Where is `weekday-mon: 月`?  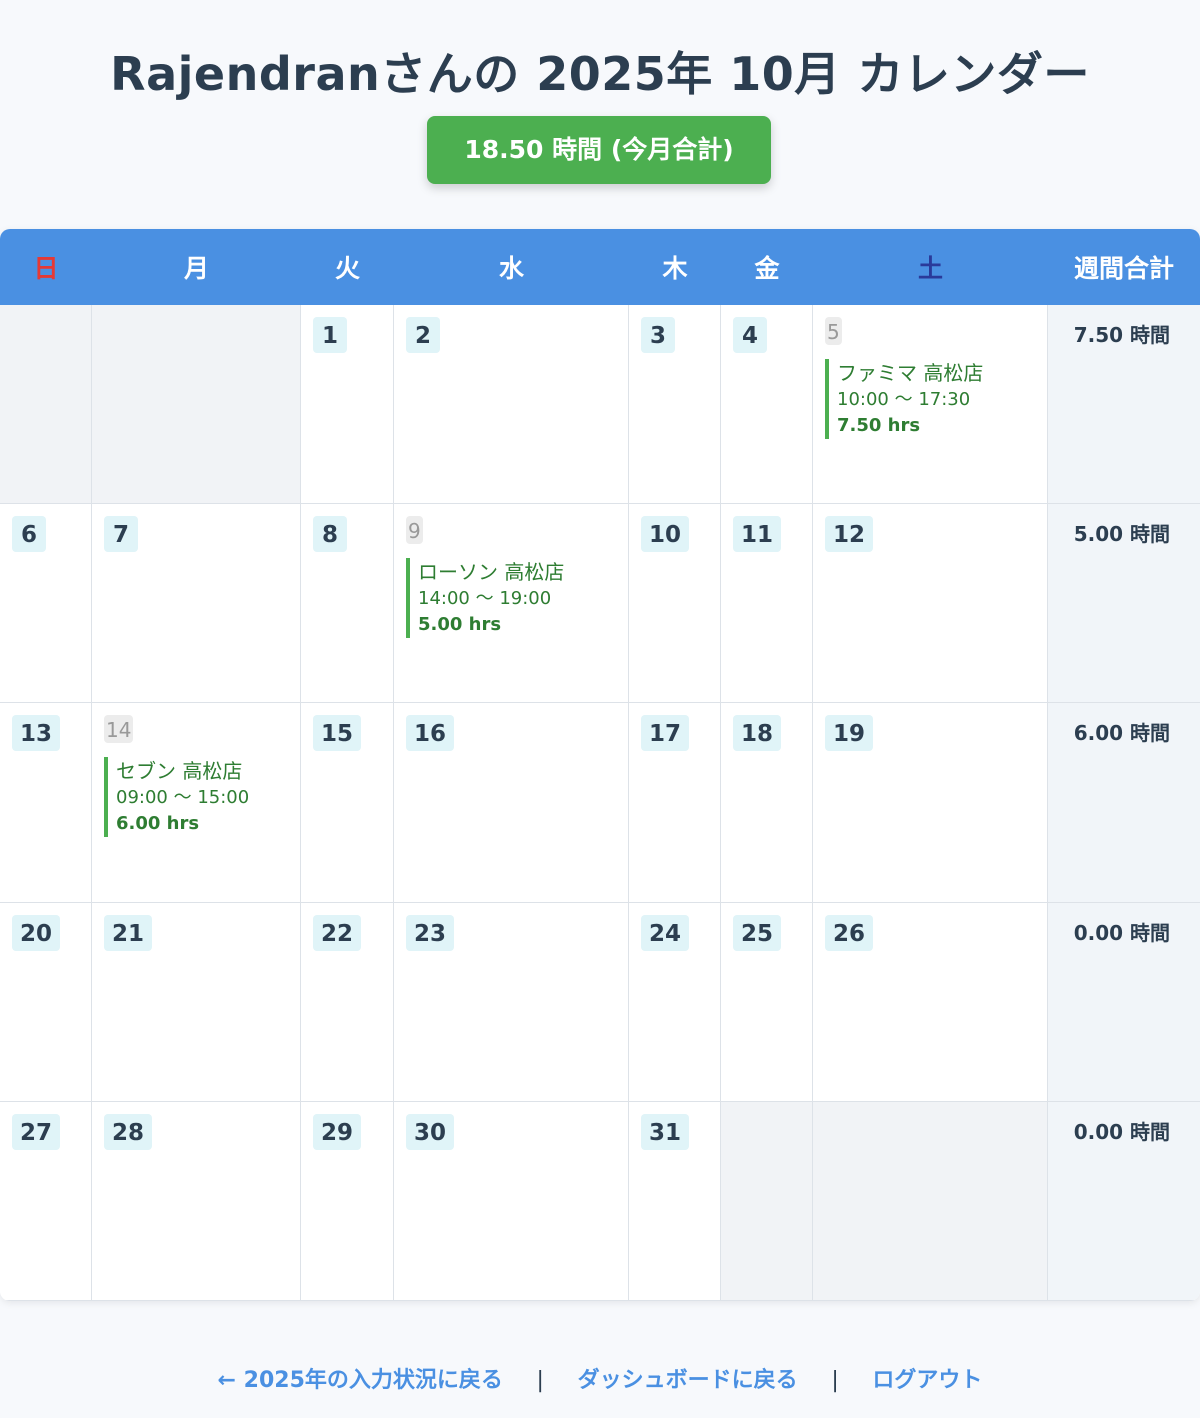
weekday-mon: 月 is located at coordinates (196, 268).